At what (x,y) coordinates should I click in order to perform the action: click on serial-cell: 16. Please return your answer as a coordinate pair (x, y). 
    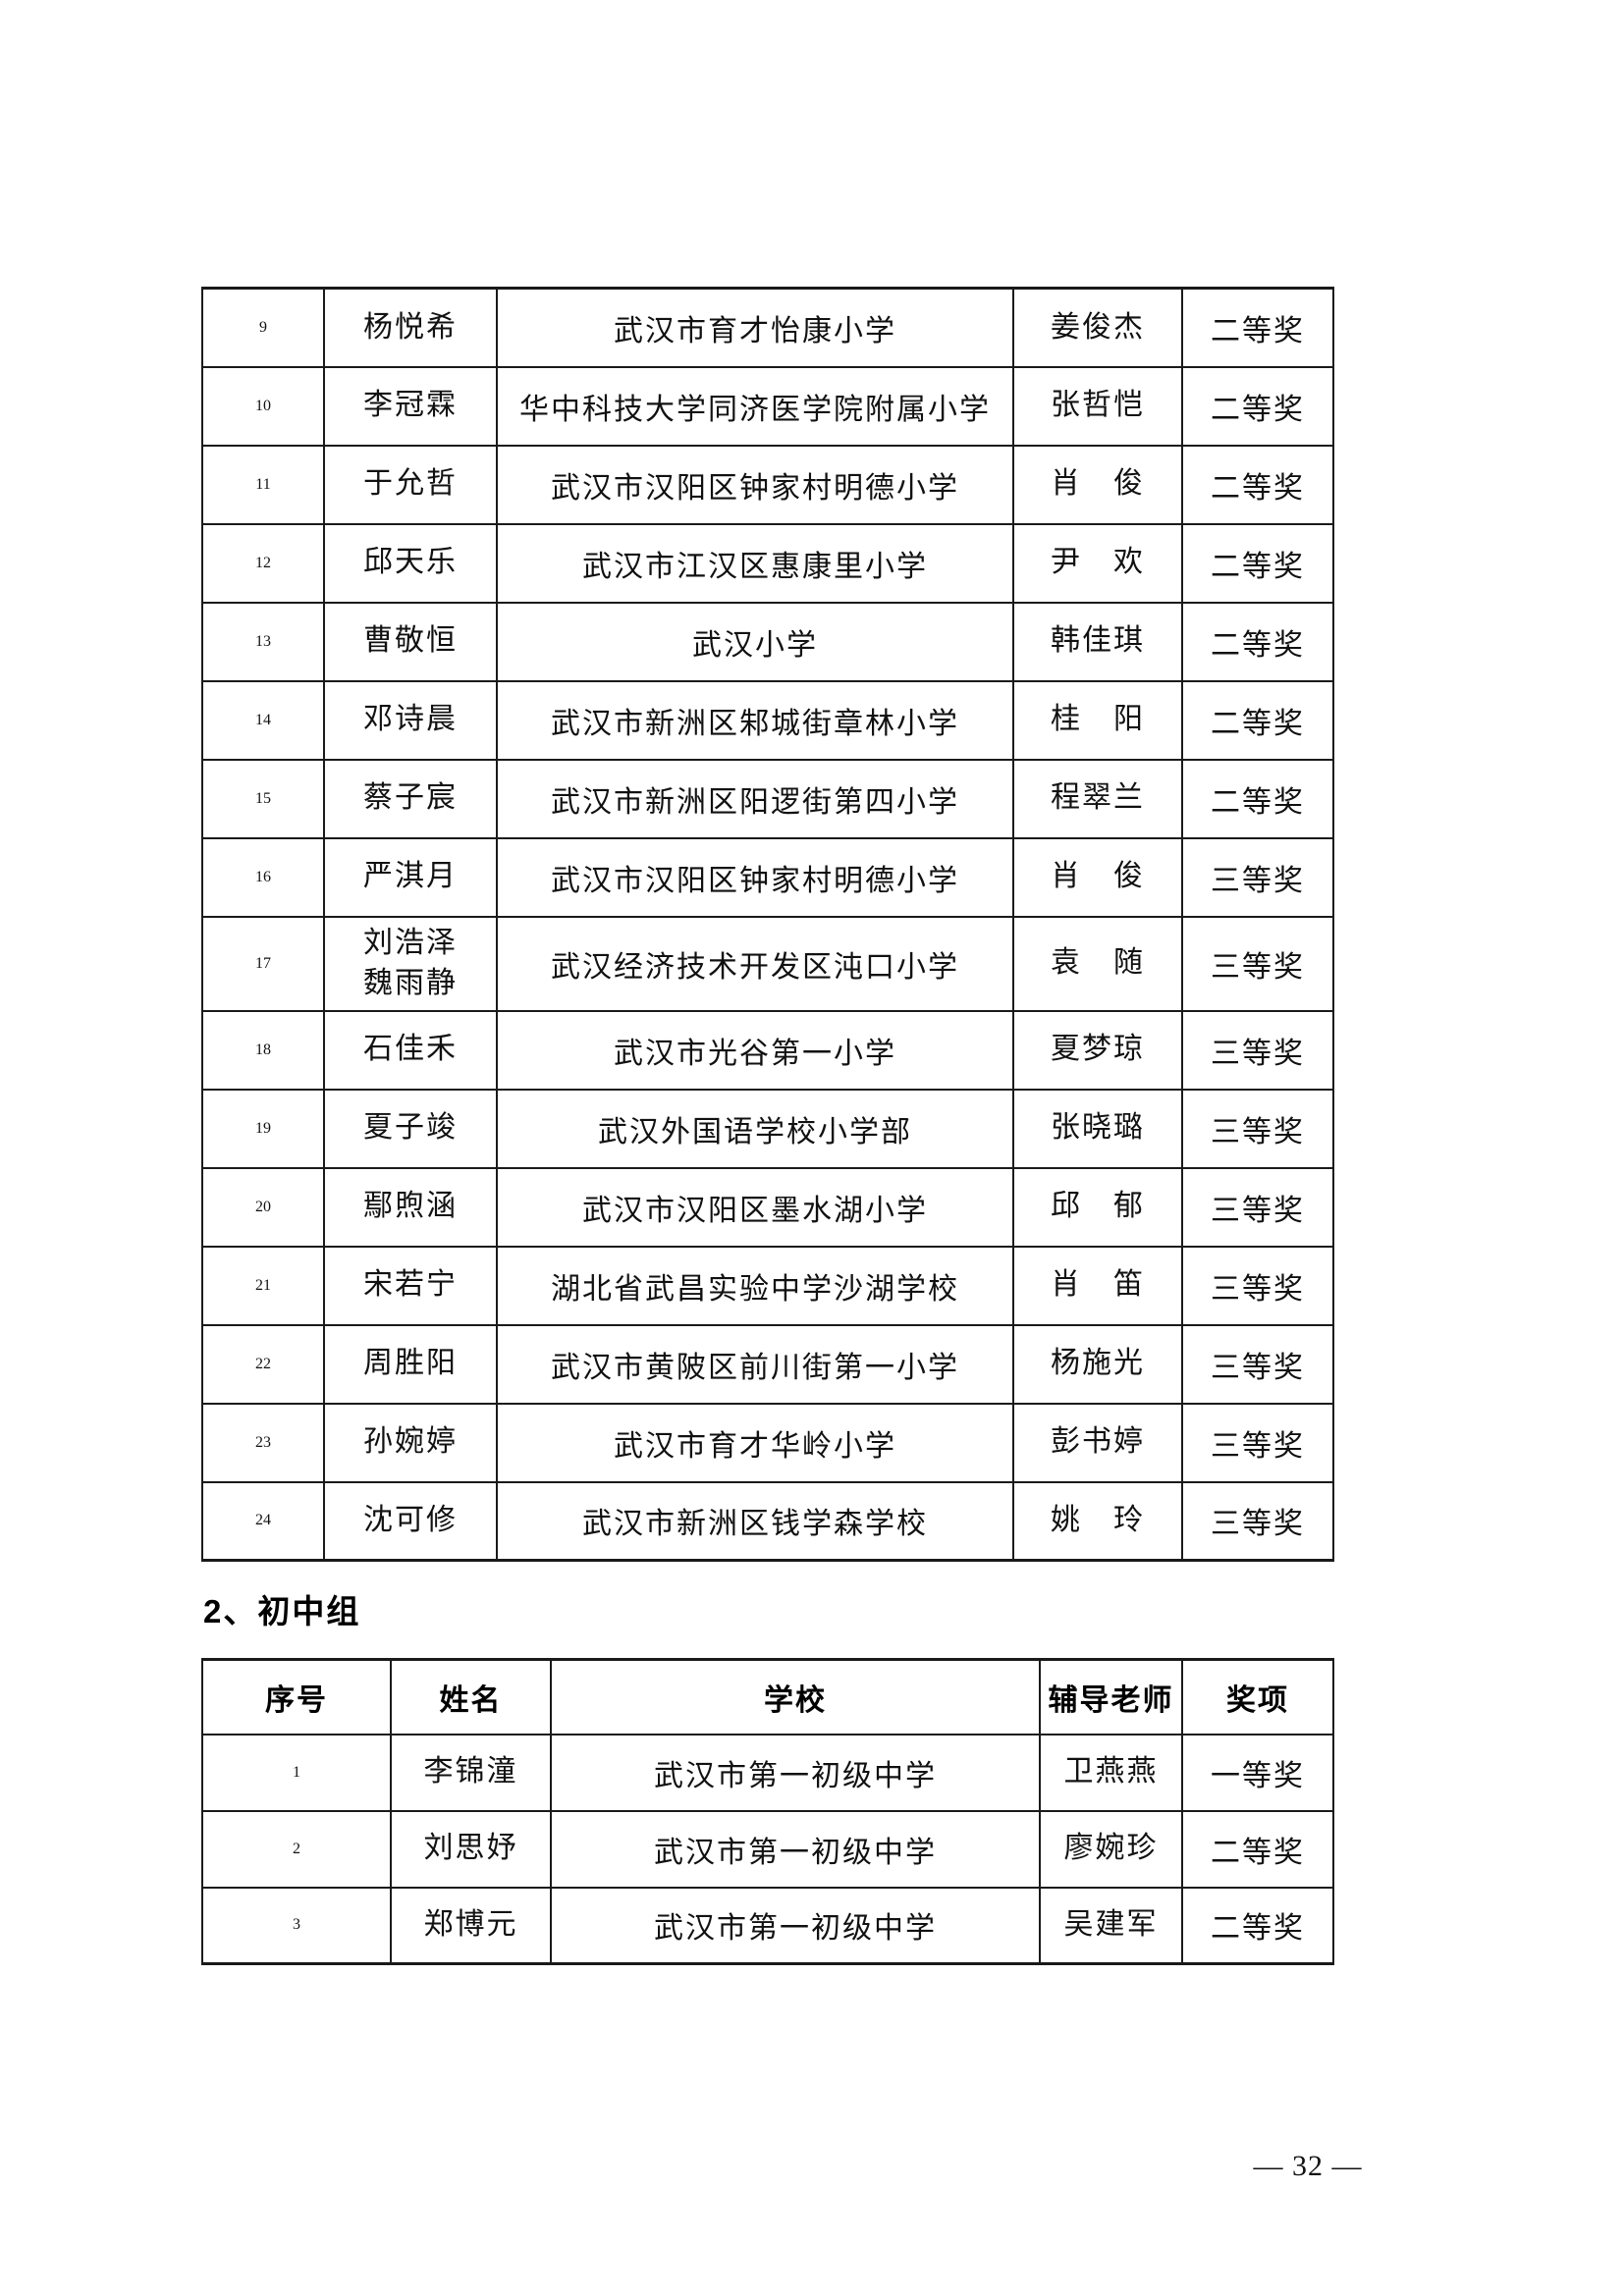
    Looking at the image, I should click on (263, 877).